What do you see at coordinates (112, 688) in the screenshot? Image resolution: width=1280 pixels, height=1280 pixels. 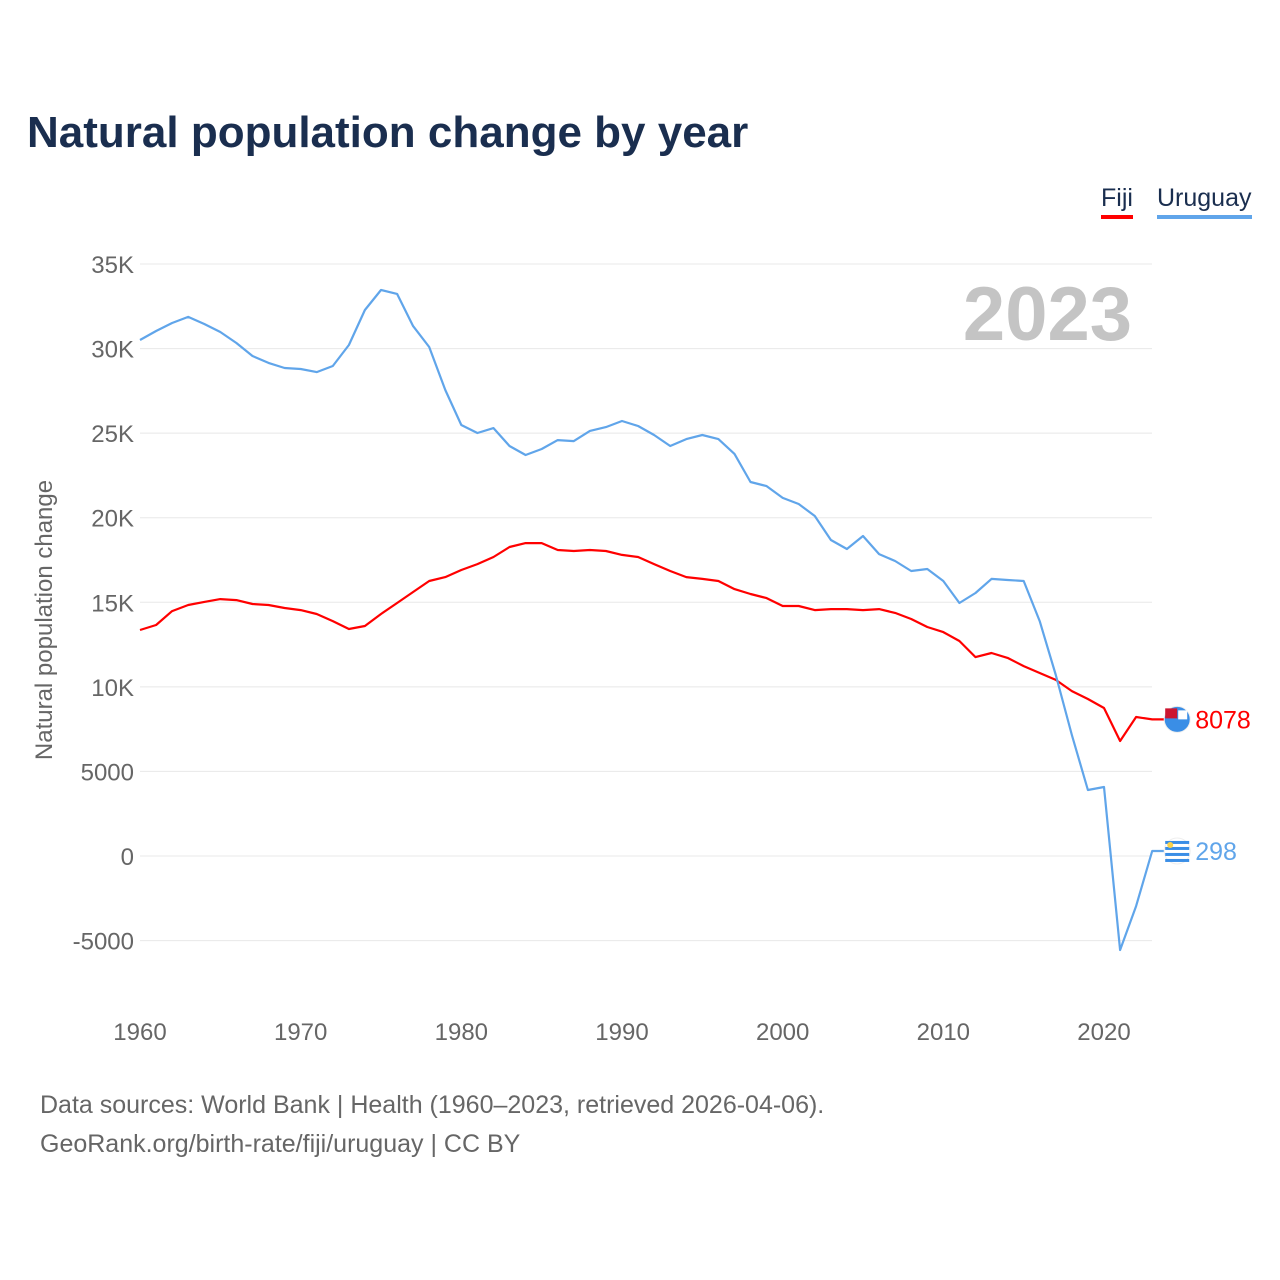 I see `y-tick-label: 10K` at bounding box center [112, 688].